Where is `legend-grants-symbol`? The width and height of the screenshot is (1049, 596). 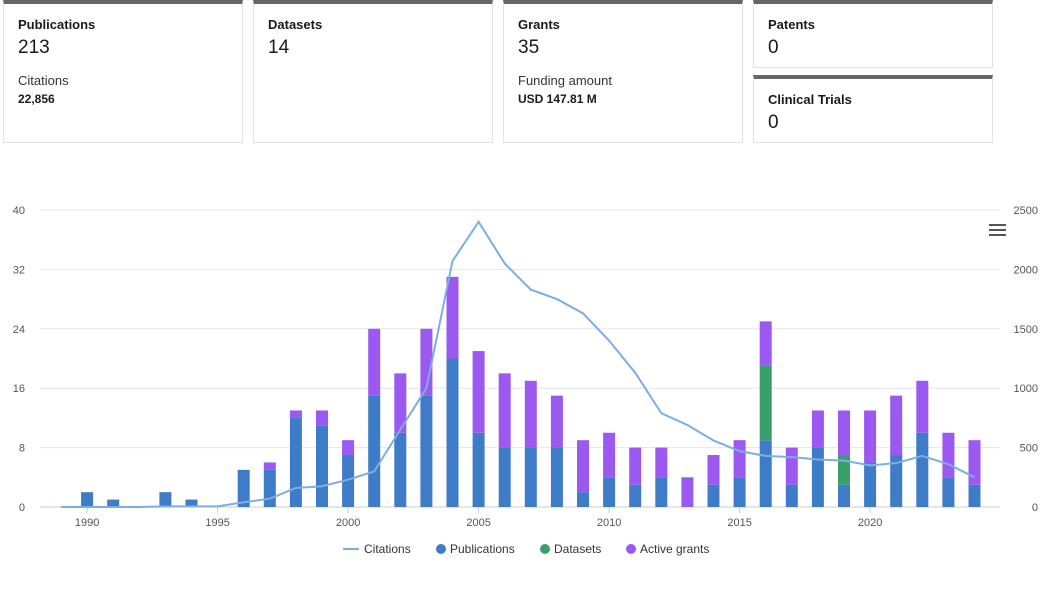 legend-grants-symbol is located at coordinates (631, 549).